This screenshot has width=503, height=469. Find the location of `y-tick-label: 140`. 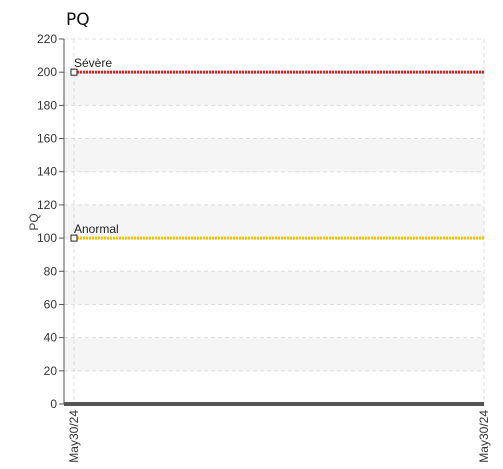

y-tick-label: 140 is located at coordinates (47, 172).